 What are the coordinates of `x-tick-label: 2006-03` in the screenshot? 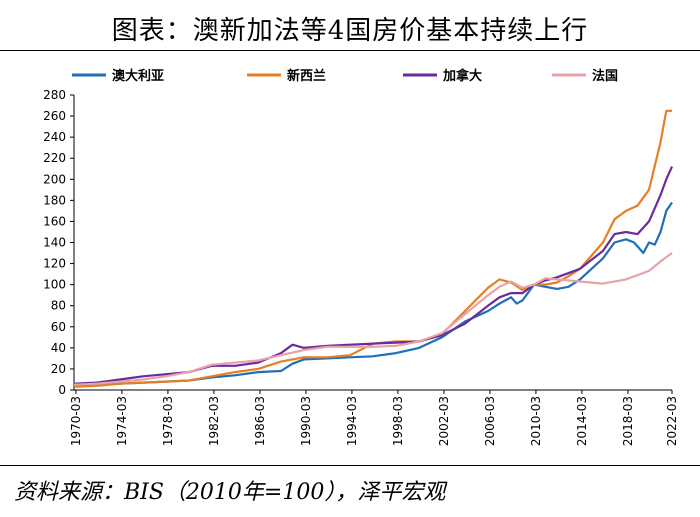 It's located at (490, 421).